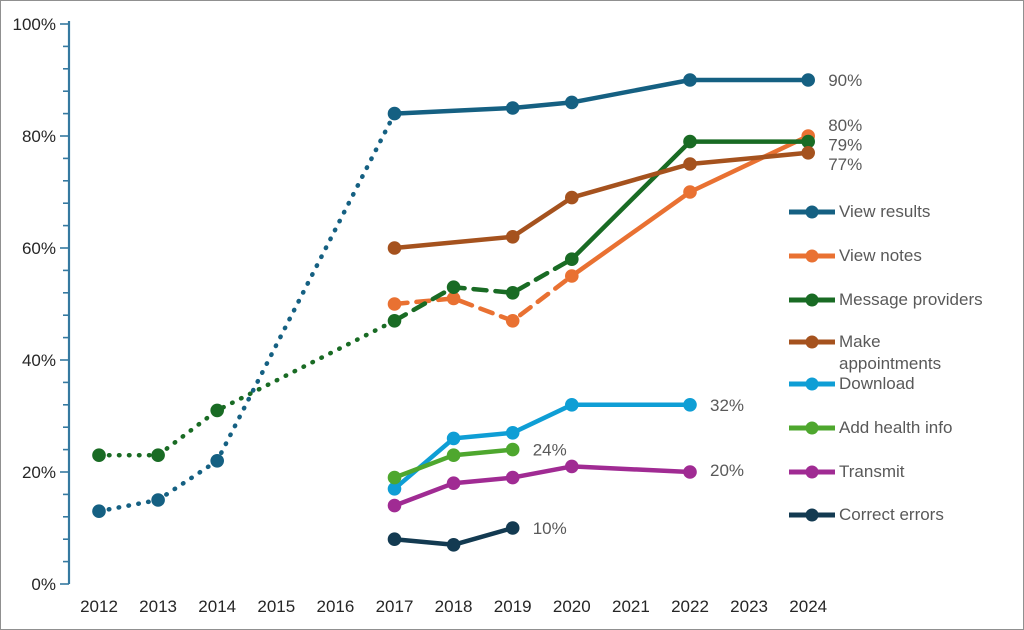  Describe the element at coordinates (812, 472) in the screenshot. I see `legend-marker-transmit` at that location.